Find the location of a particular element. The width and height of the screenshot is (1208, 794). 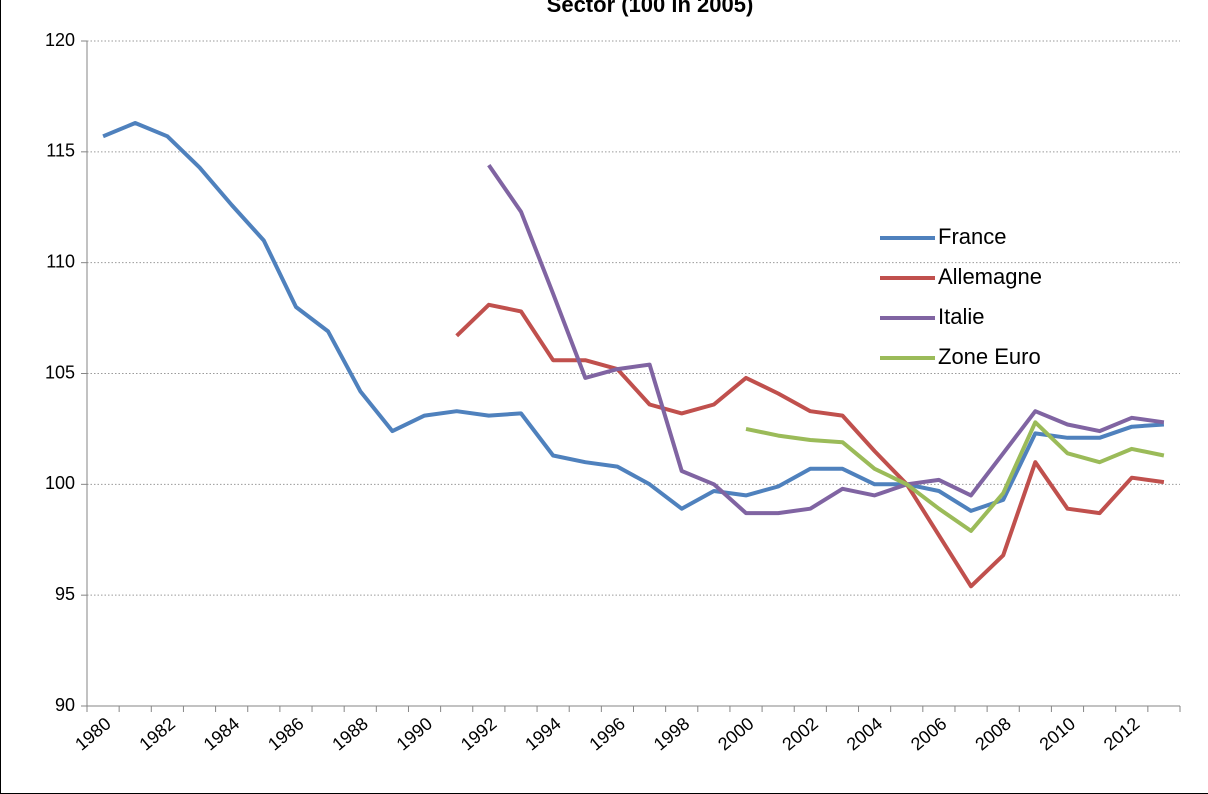

y-tick-label: 100 is located at coordinates (60, 483).